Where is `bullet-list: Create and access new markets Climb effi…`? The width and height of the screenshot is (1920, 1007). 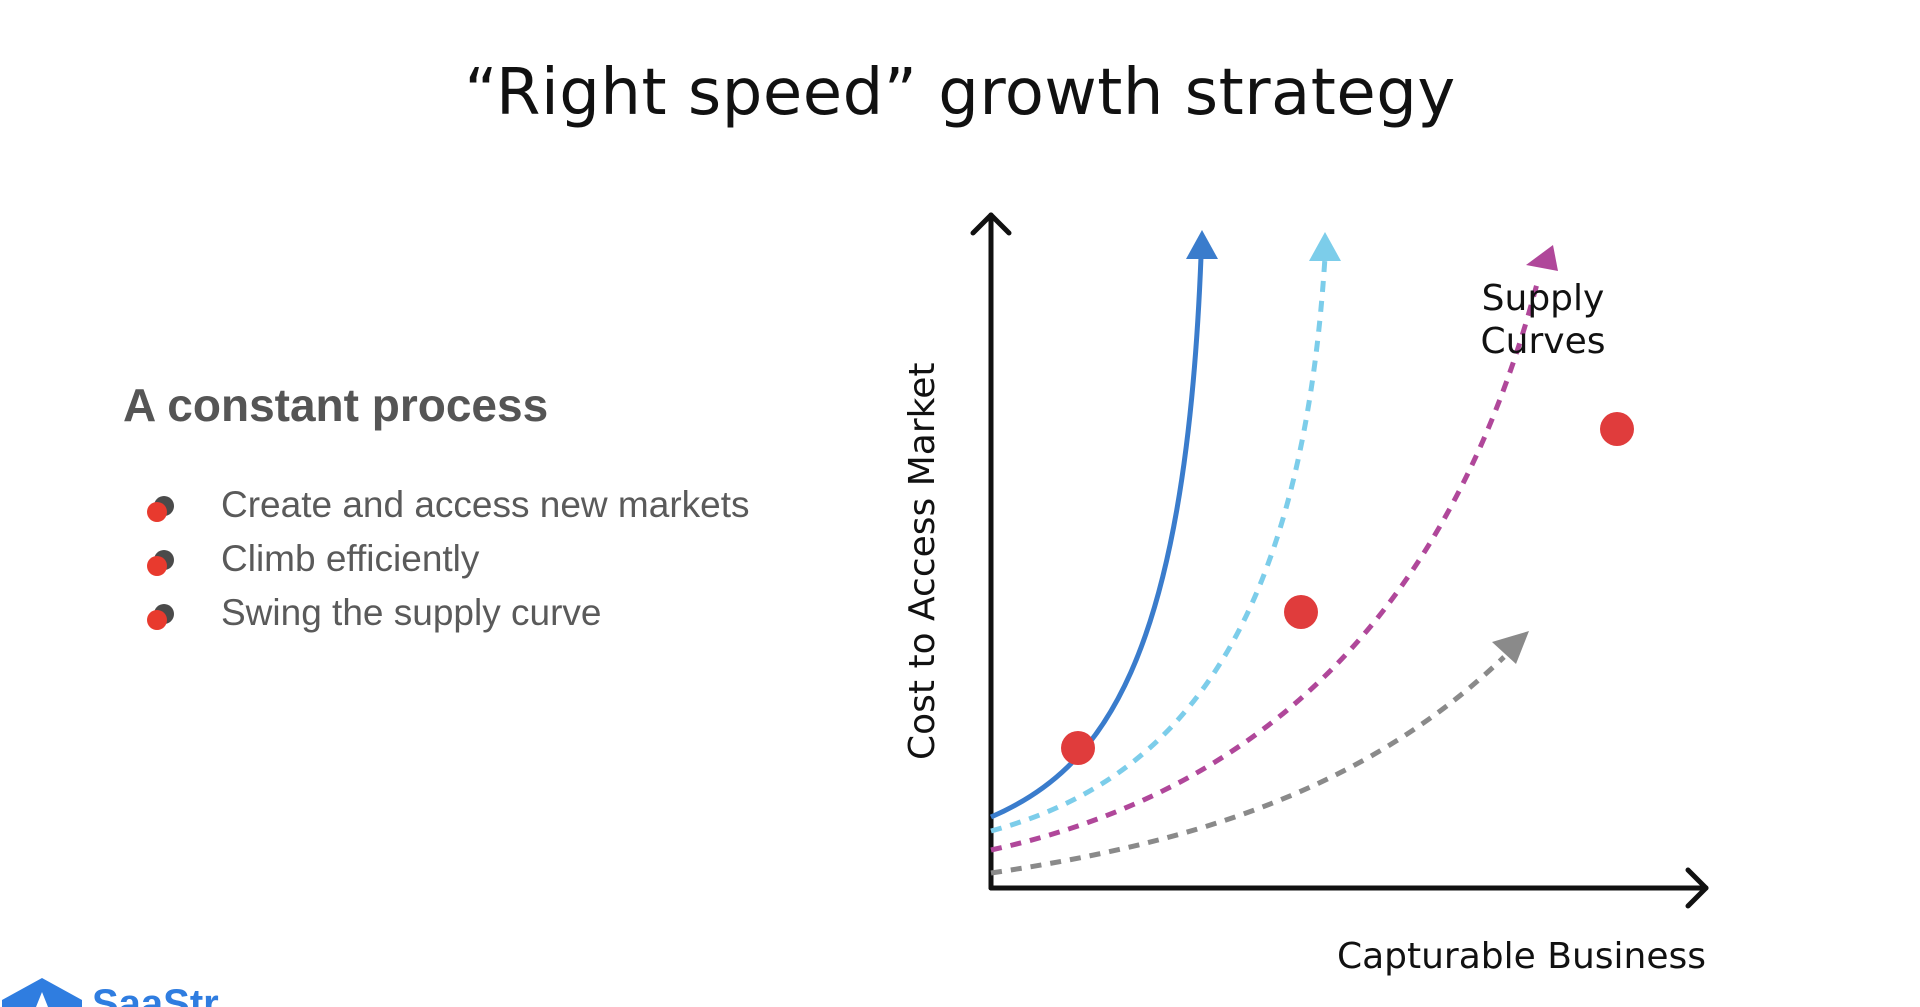 bullet-list: Create and access new markets Climb effi… is located at coordinates (447, 559).